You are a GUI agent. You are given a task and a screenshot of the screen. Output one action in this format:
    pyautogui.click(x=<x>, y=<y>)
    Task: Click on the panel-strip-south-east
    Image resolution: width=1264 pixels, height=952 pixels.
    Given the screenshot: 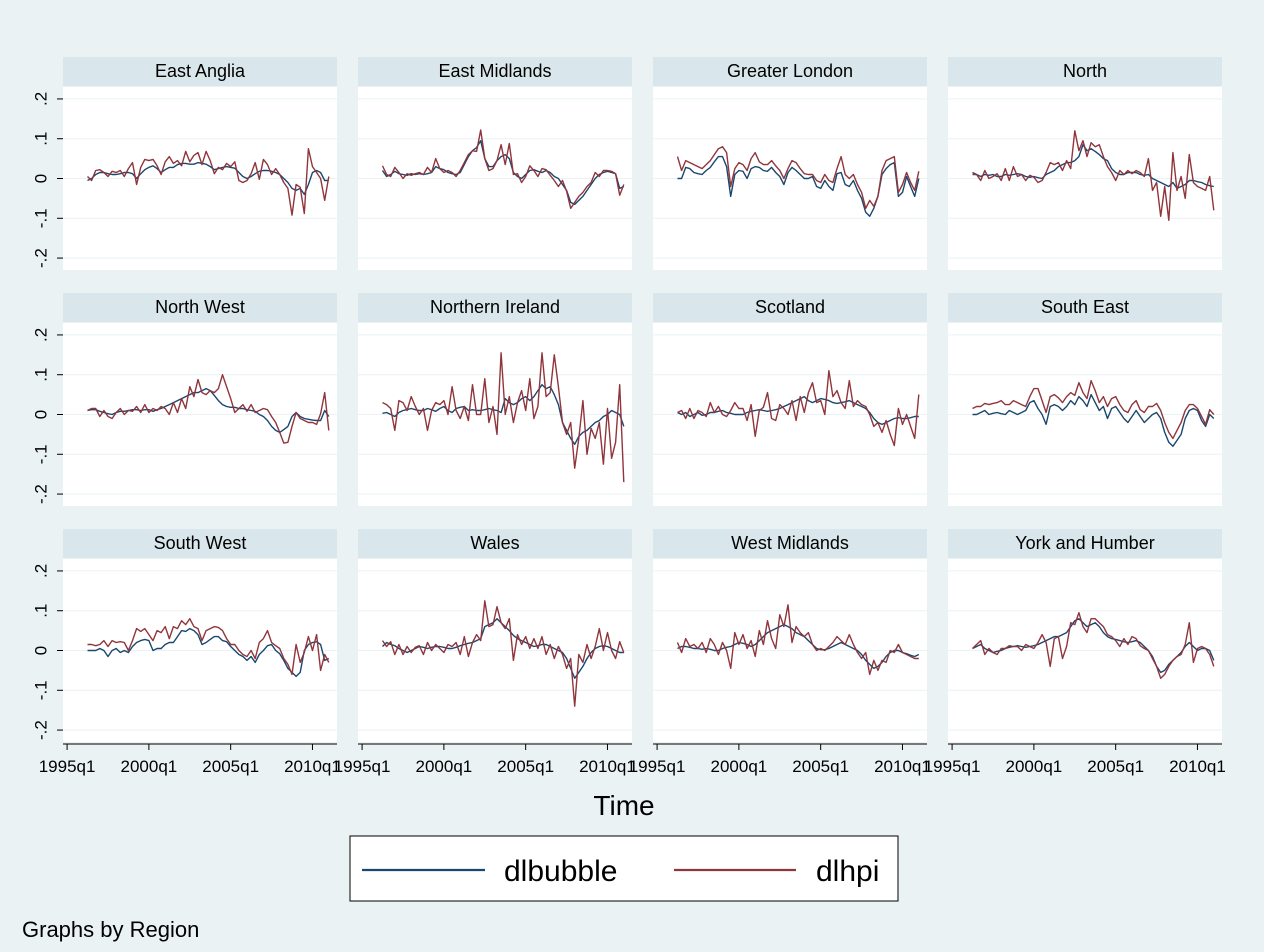 What is the action you would take?
    pyautogui.click(x=1085, y=307)
    